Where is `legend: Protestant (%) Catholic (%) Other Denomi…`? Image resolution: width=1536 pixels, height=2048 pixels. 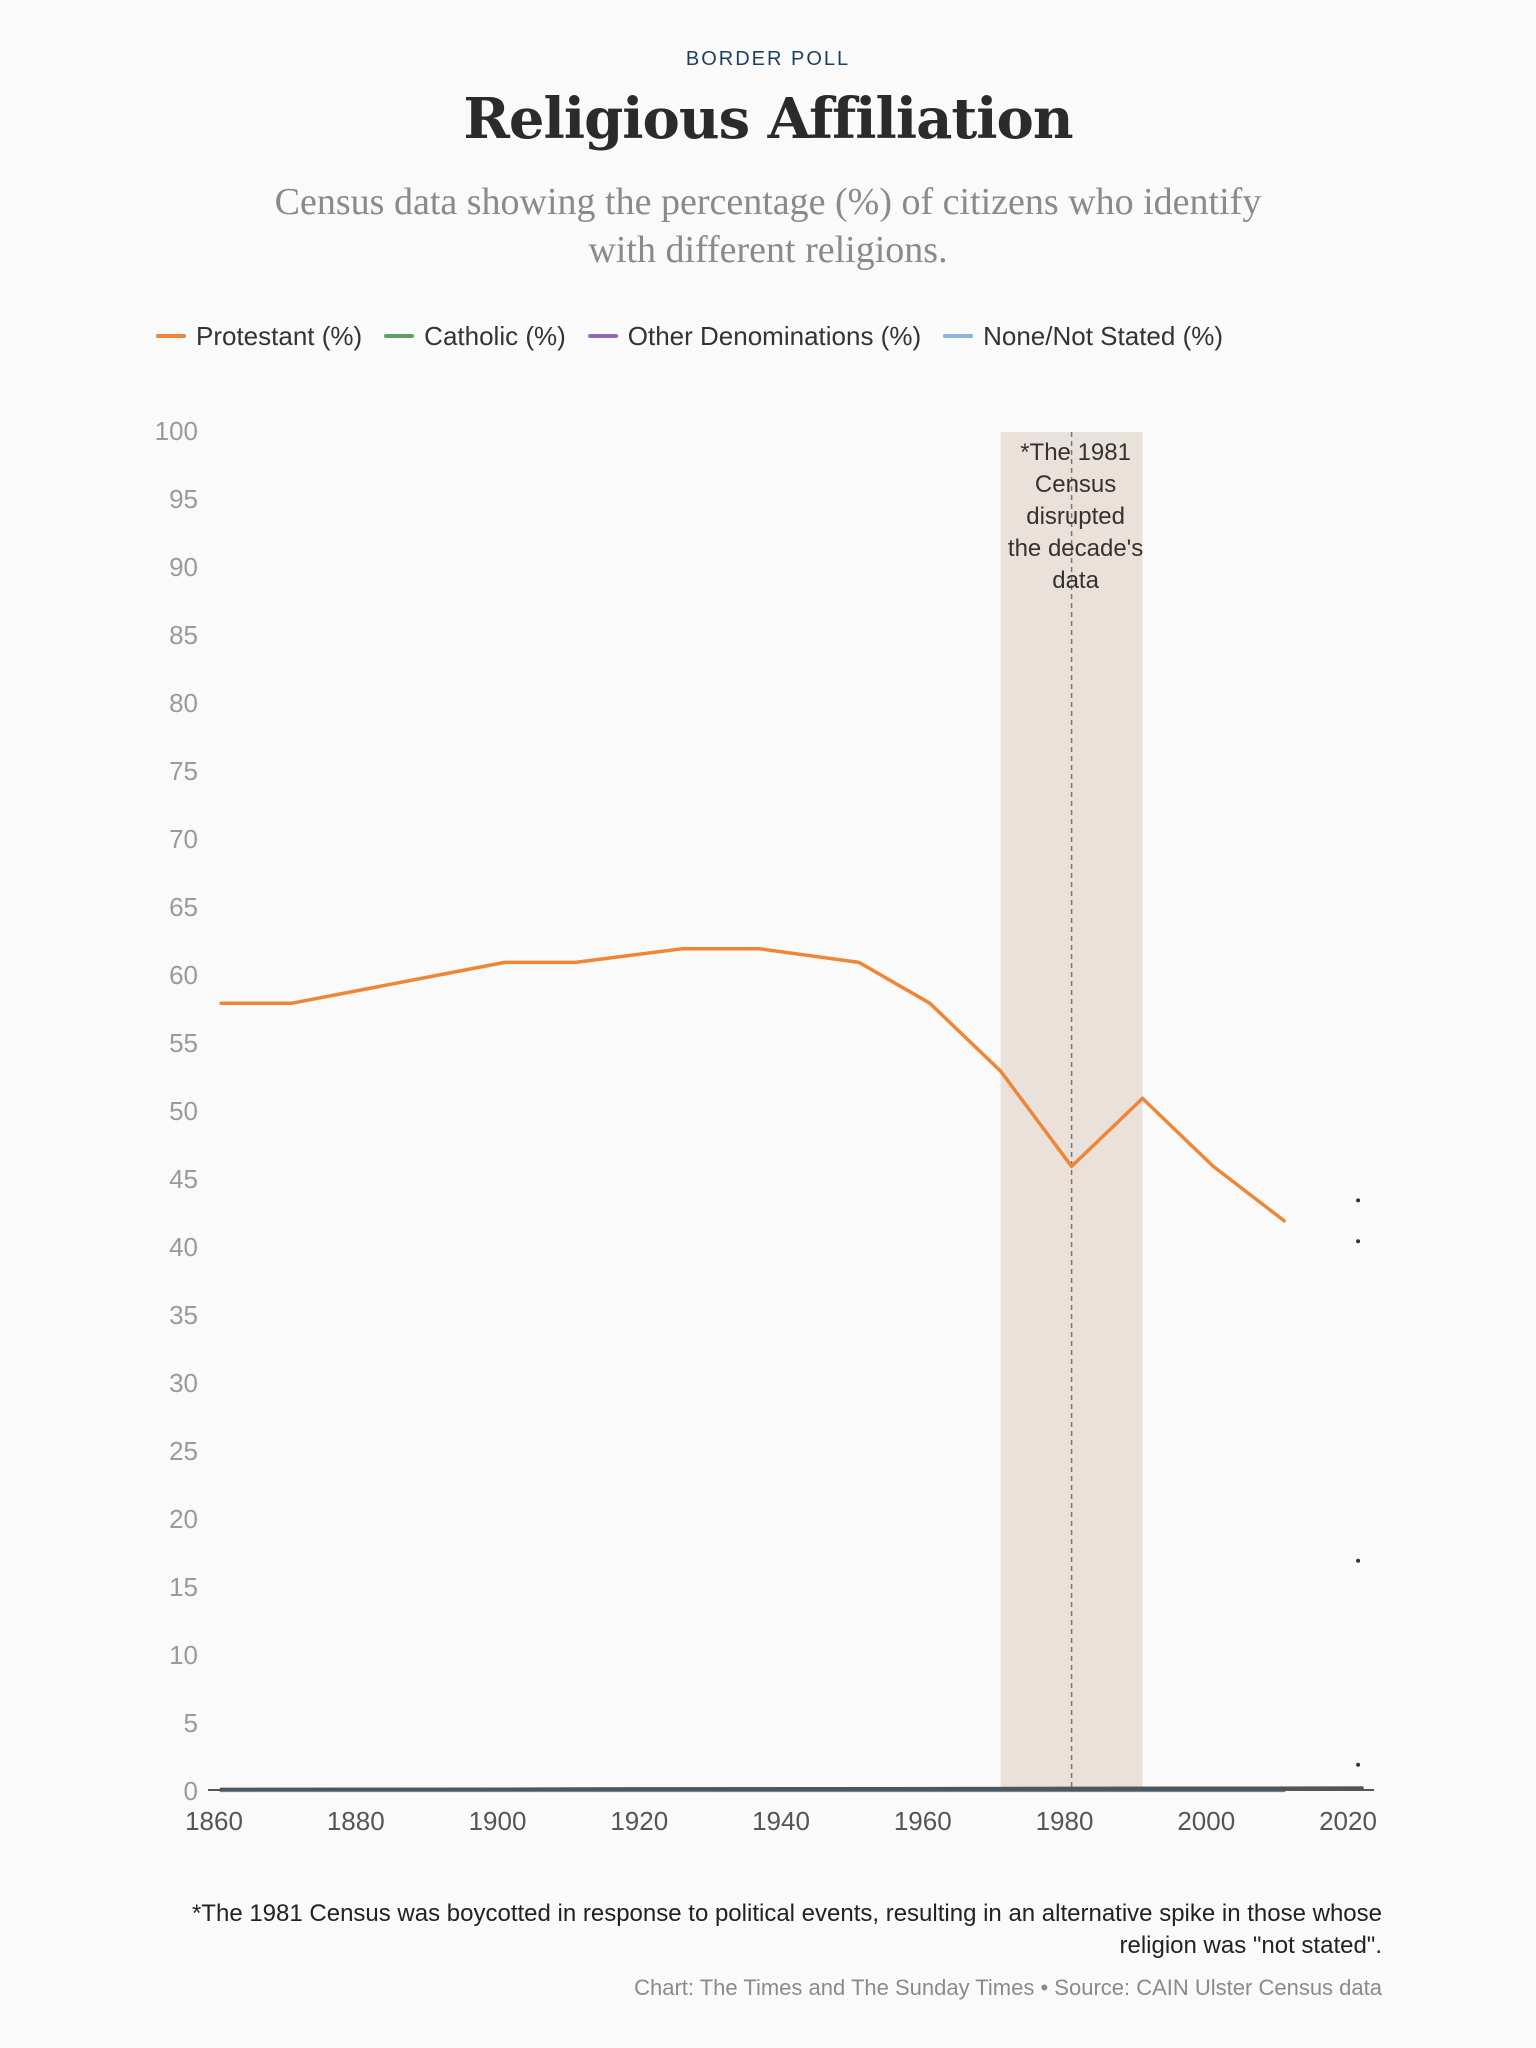 legend: Protestant (%) Catholic (%) Other Denomi… is located at coordinates (689, 336).